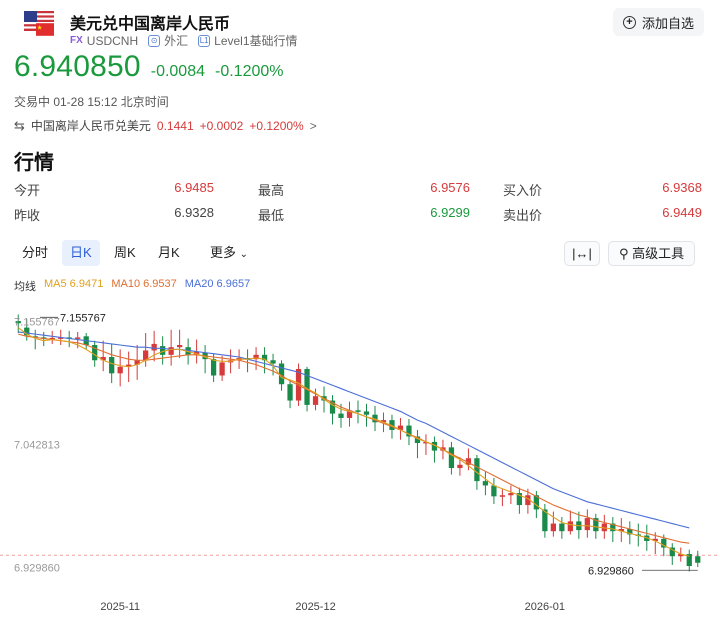  Describe the element at coordinates (360, 192) in the screenshot. I see `stats-row: 今开 6.9485 最高 6.9576 买入价 6.9368` at that location.